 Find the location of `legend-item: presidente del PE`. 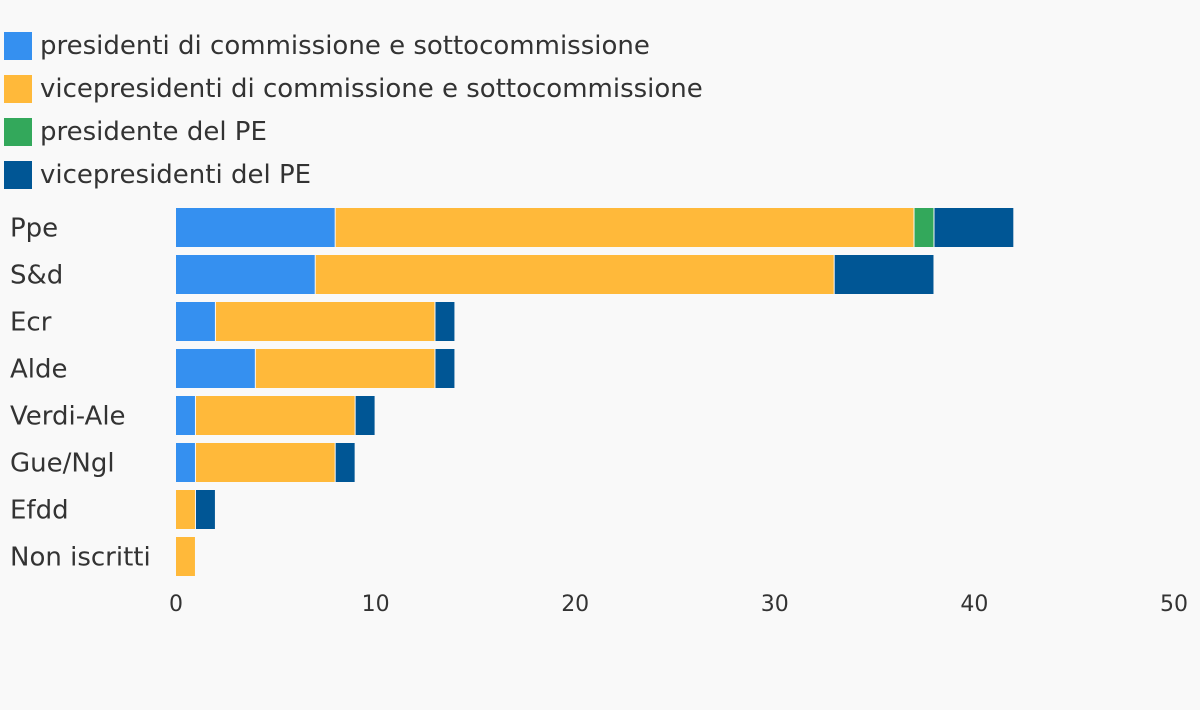

legend-item: presidente del PE is located at coordinates (353, 131).